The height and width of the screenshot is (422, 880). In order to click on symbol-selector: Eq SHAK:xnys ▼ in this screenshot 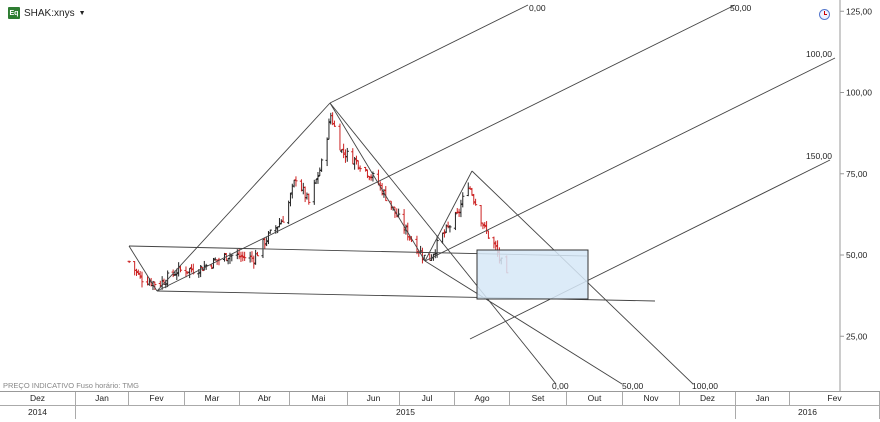, I will do `click(47, 13)`.